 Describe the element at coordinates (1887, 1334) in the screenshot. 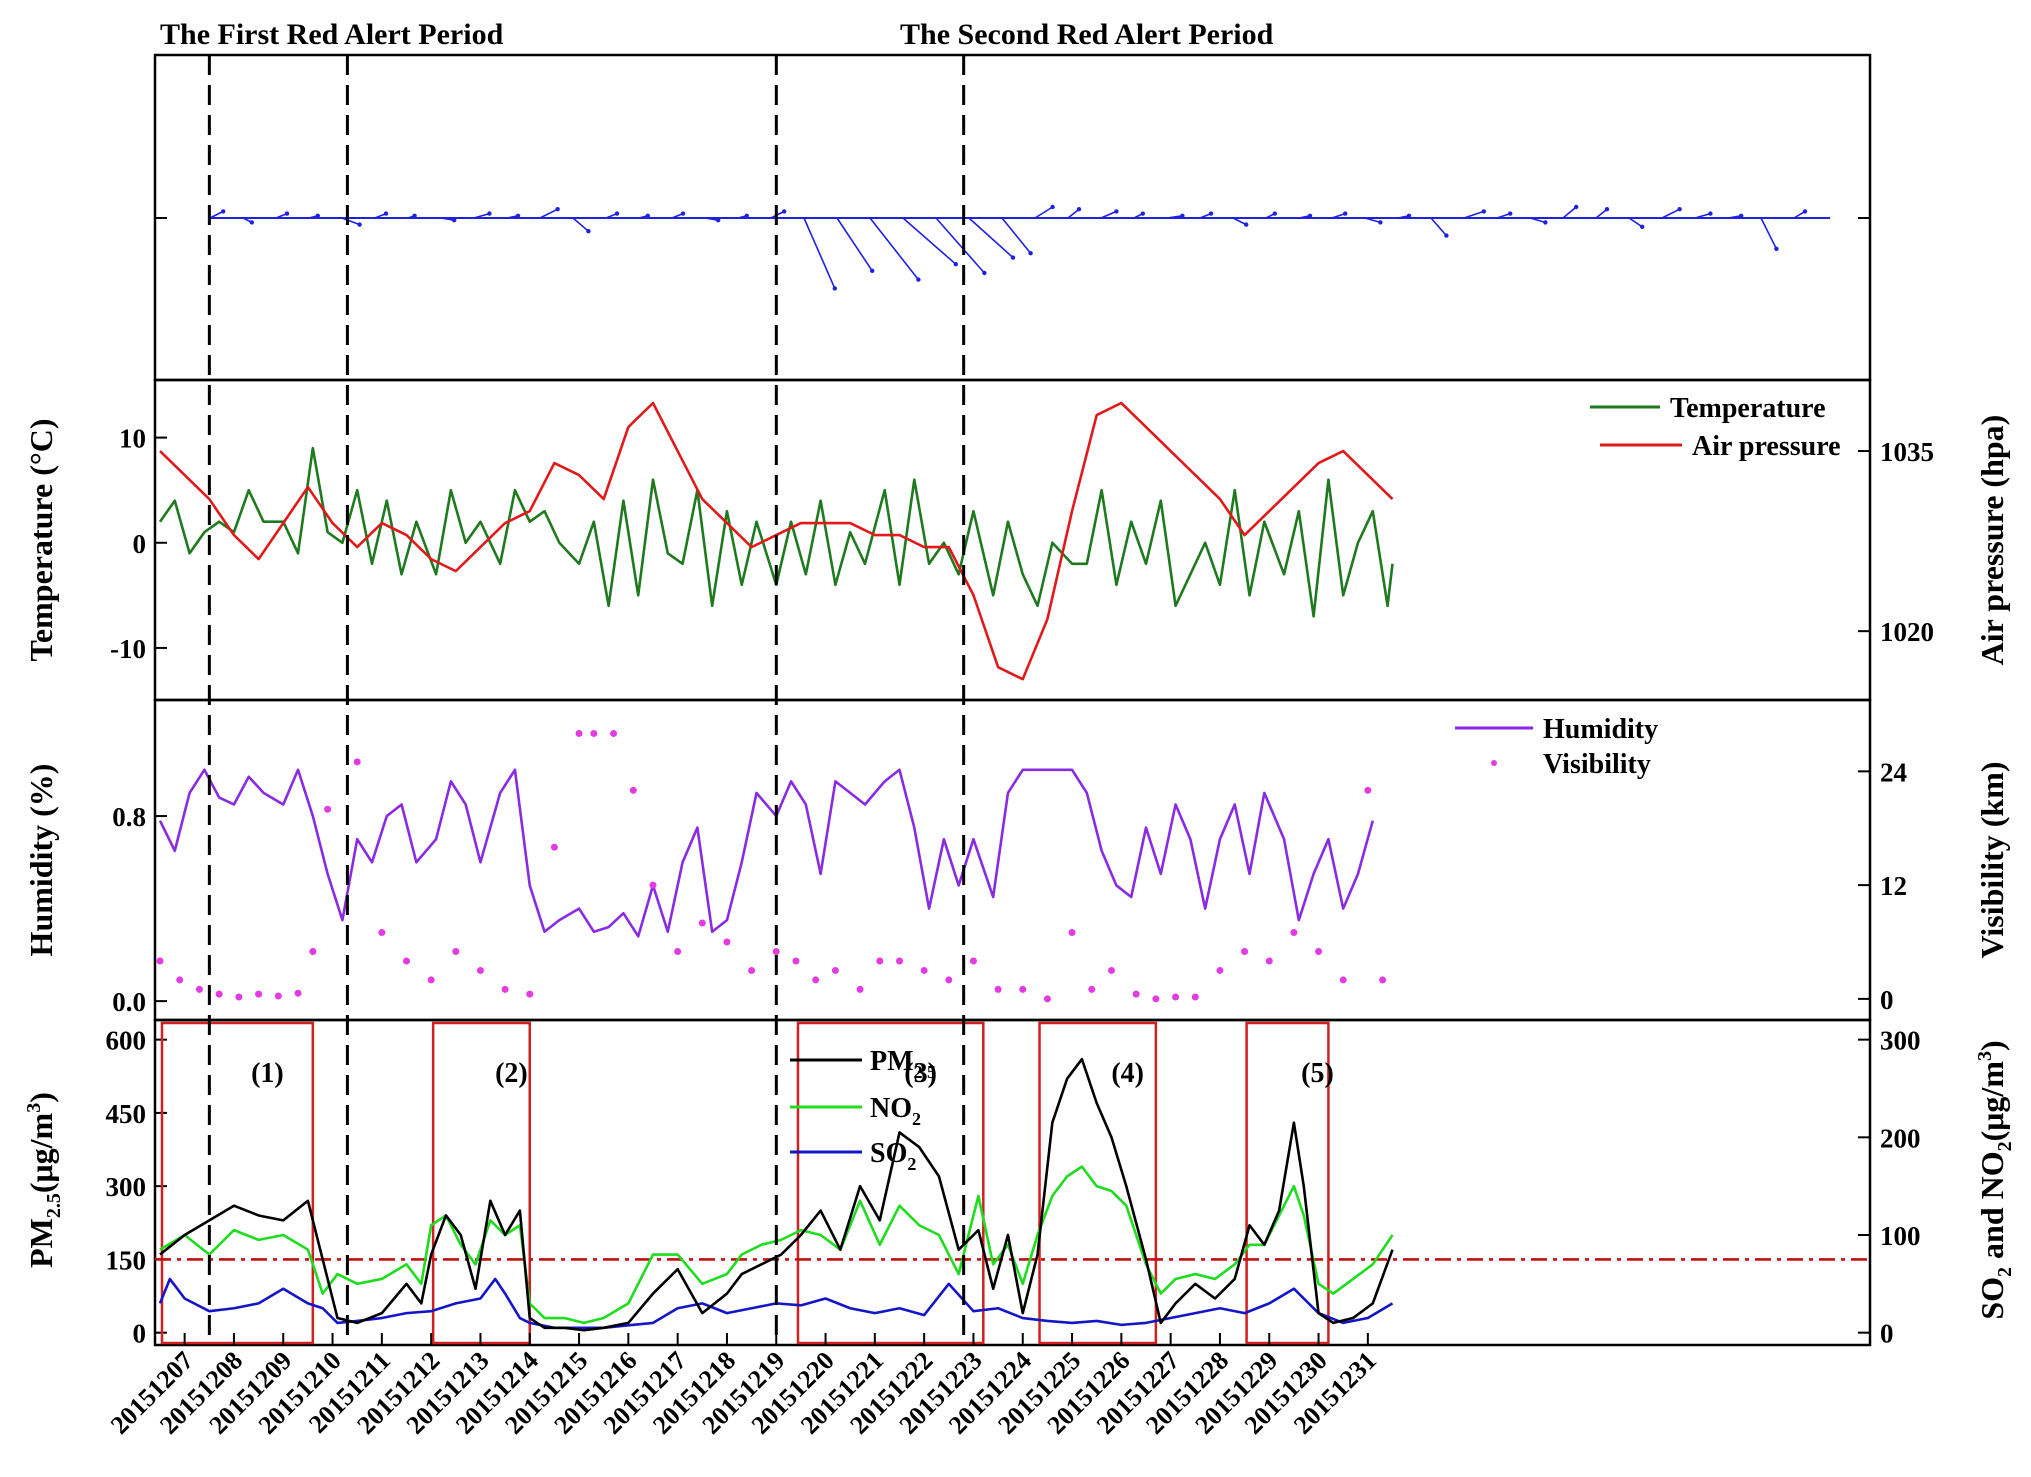

I see `so2-no2-axis-tick-label: 0` at that location.